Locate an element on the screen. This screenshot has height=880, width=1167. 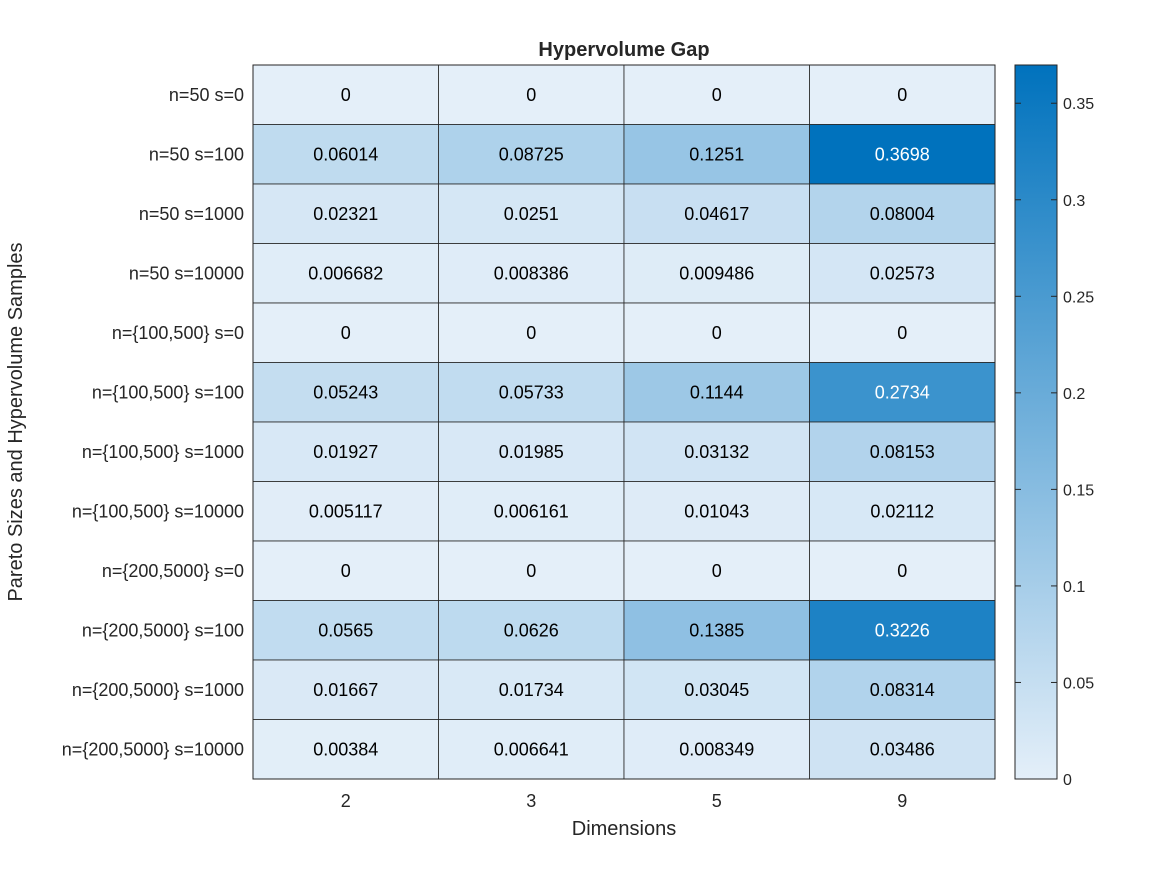
y-tick-label: n={100,500} s=100 is located at coordinates (168, 392).